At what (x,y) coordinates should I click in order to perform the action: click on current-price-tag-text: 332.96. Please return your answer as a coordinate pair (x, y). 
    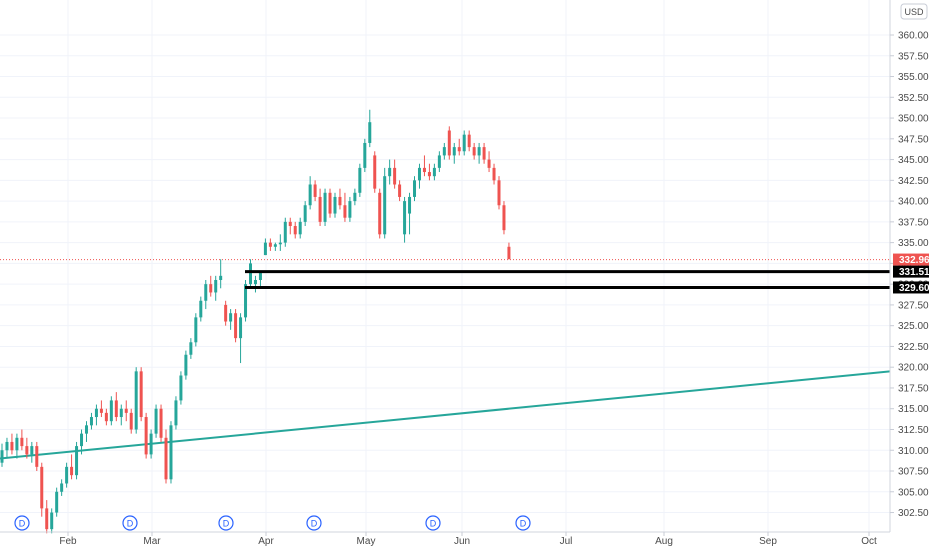
    Looking at the image, I should click on (914, 260).